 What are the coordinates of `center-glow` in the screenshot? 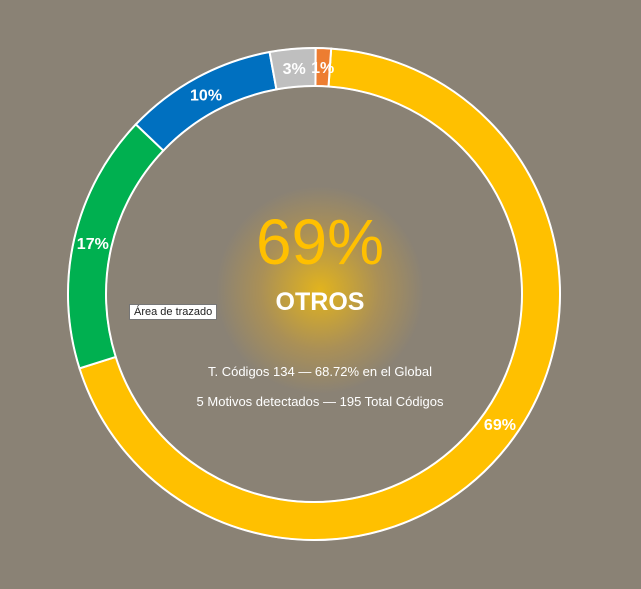 It's located at (320, 290).